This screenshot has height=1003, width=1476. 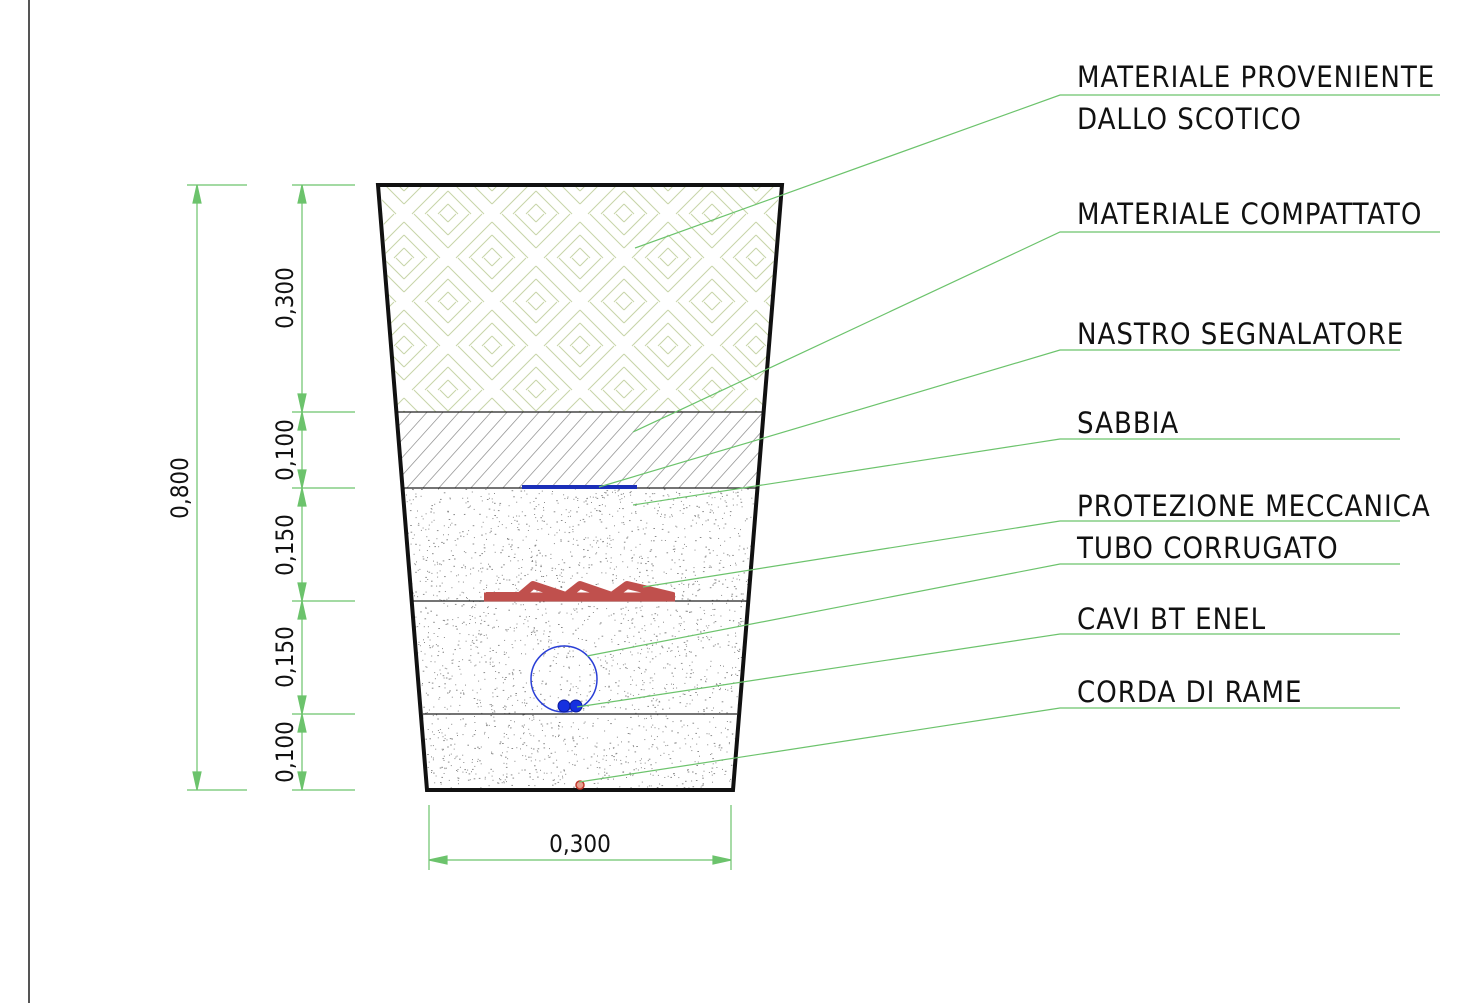 I want to click on leader-sabbia, so click(x=1016, y=472).